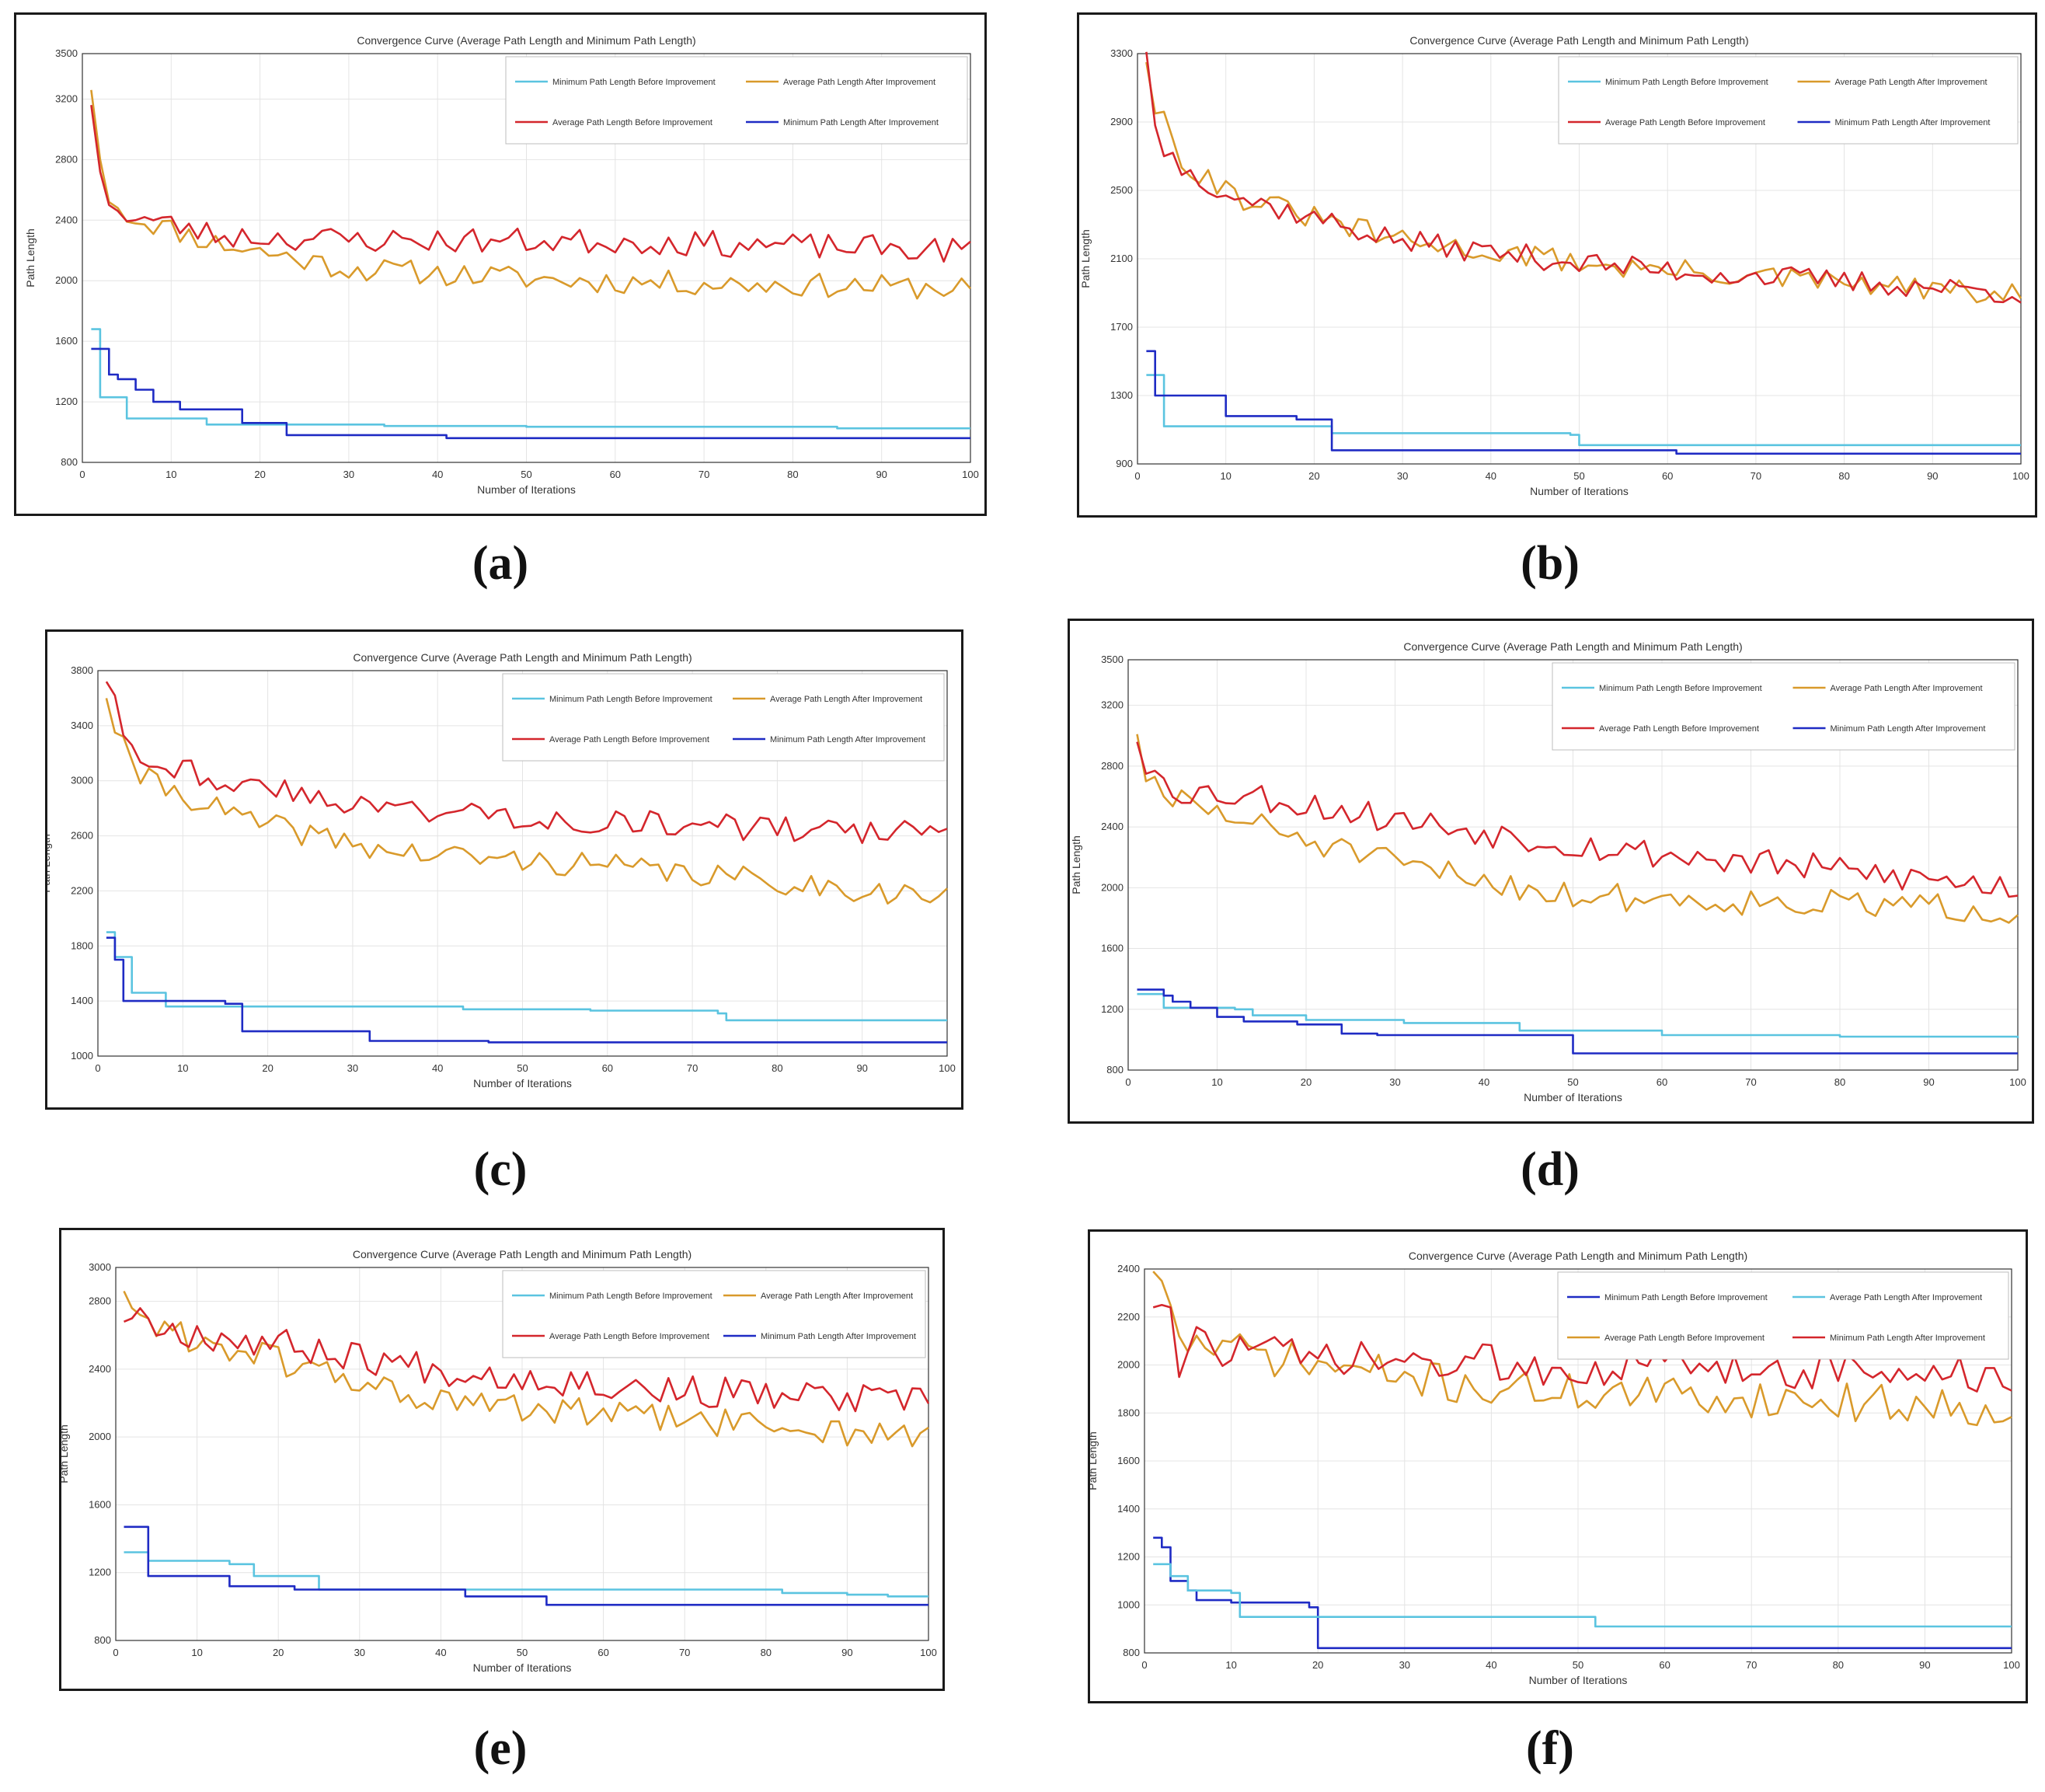  I want to click on chart-f-y-tick-label: 1800, so click(1128, 1413).